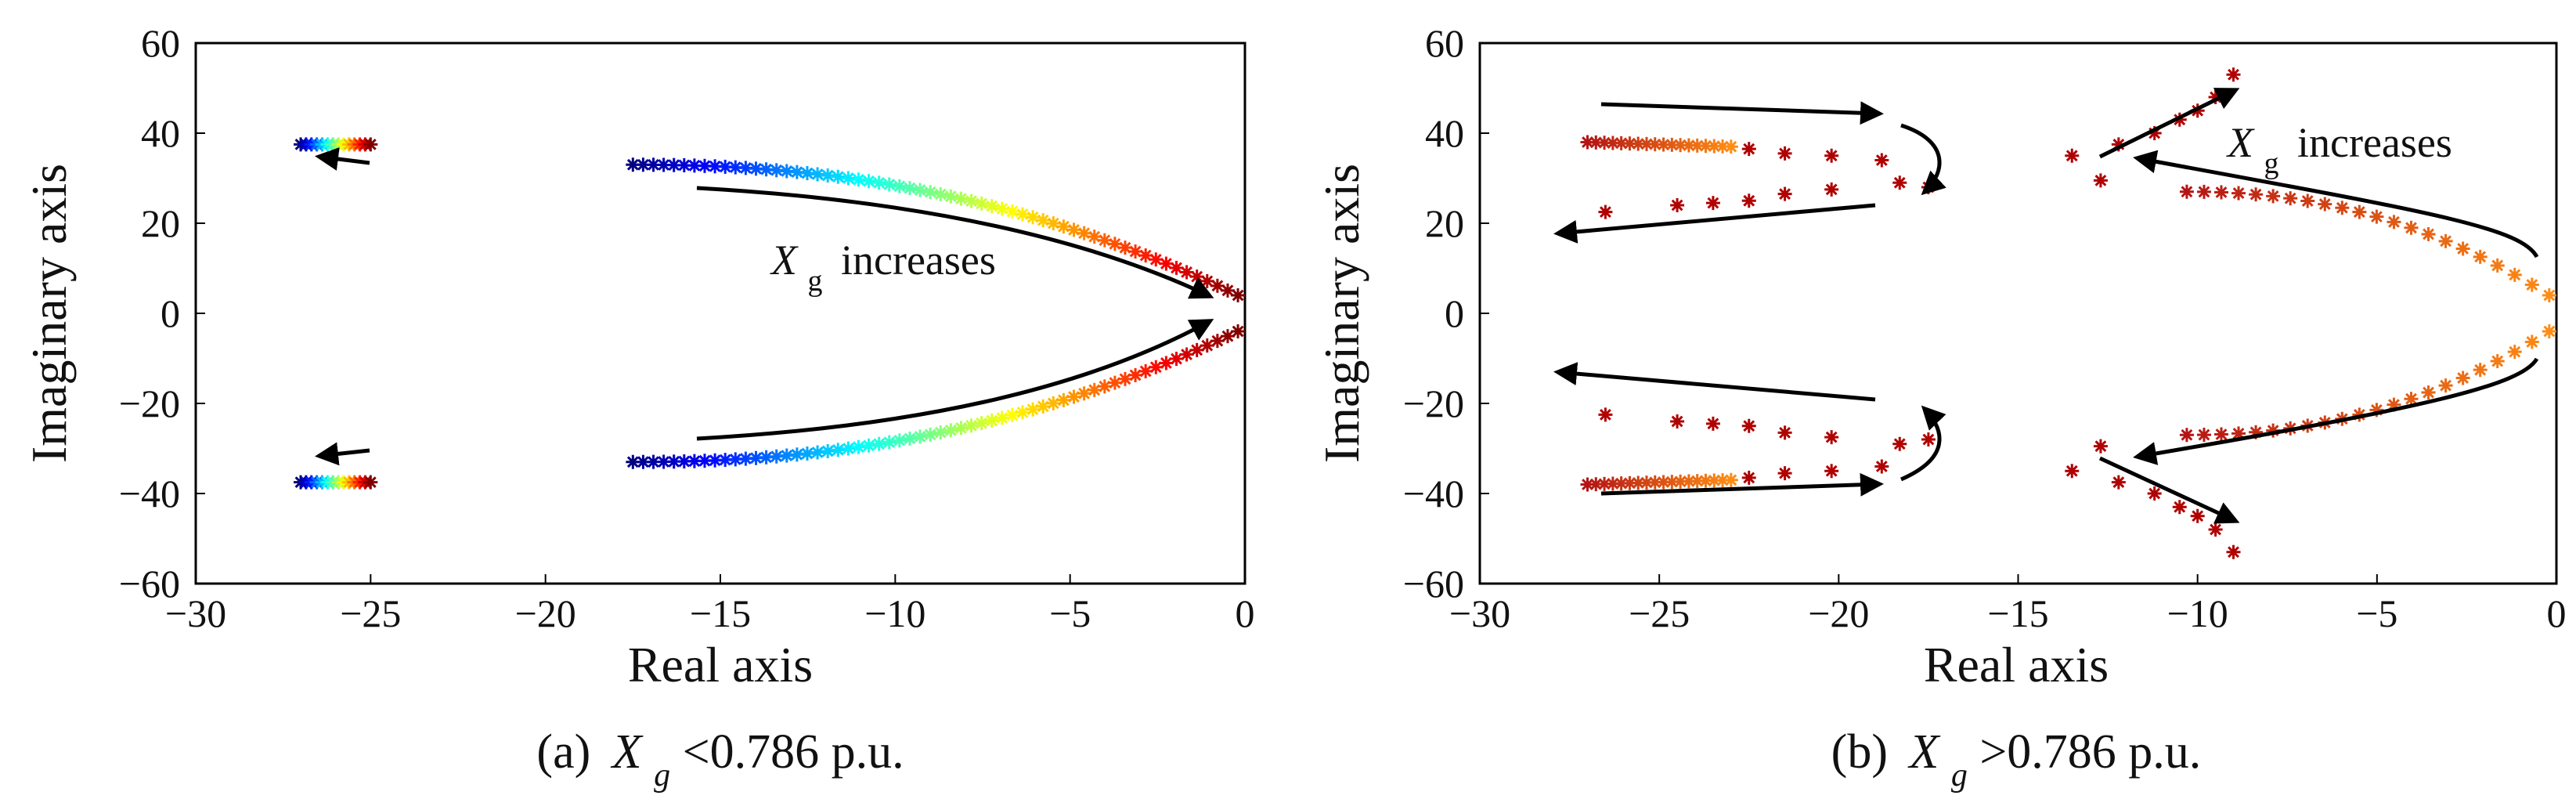  Describe the element at coordinates (2240, 142) in the screenshot. I see `panel-b-annotation-symbol: X` at that location.